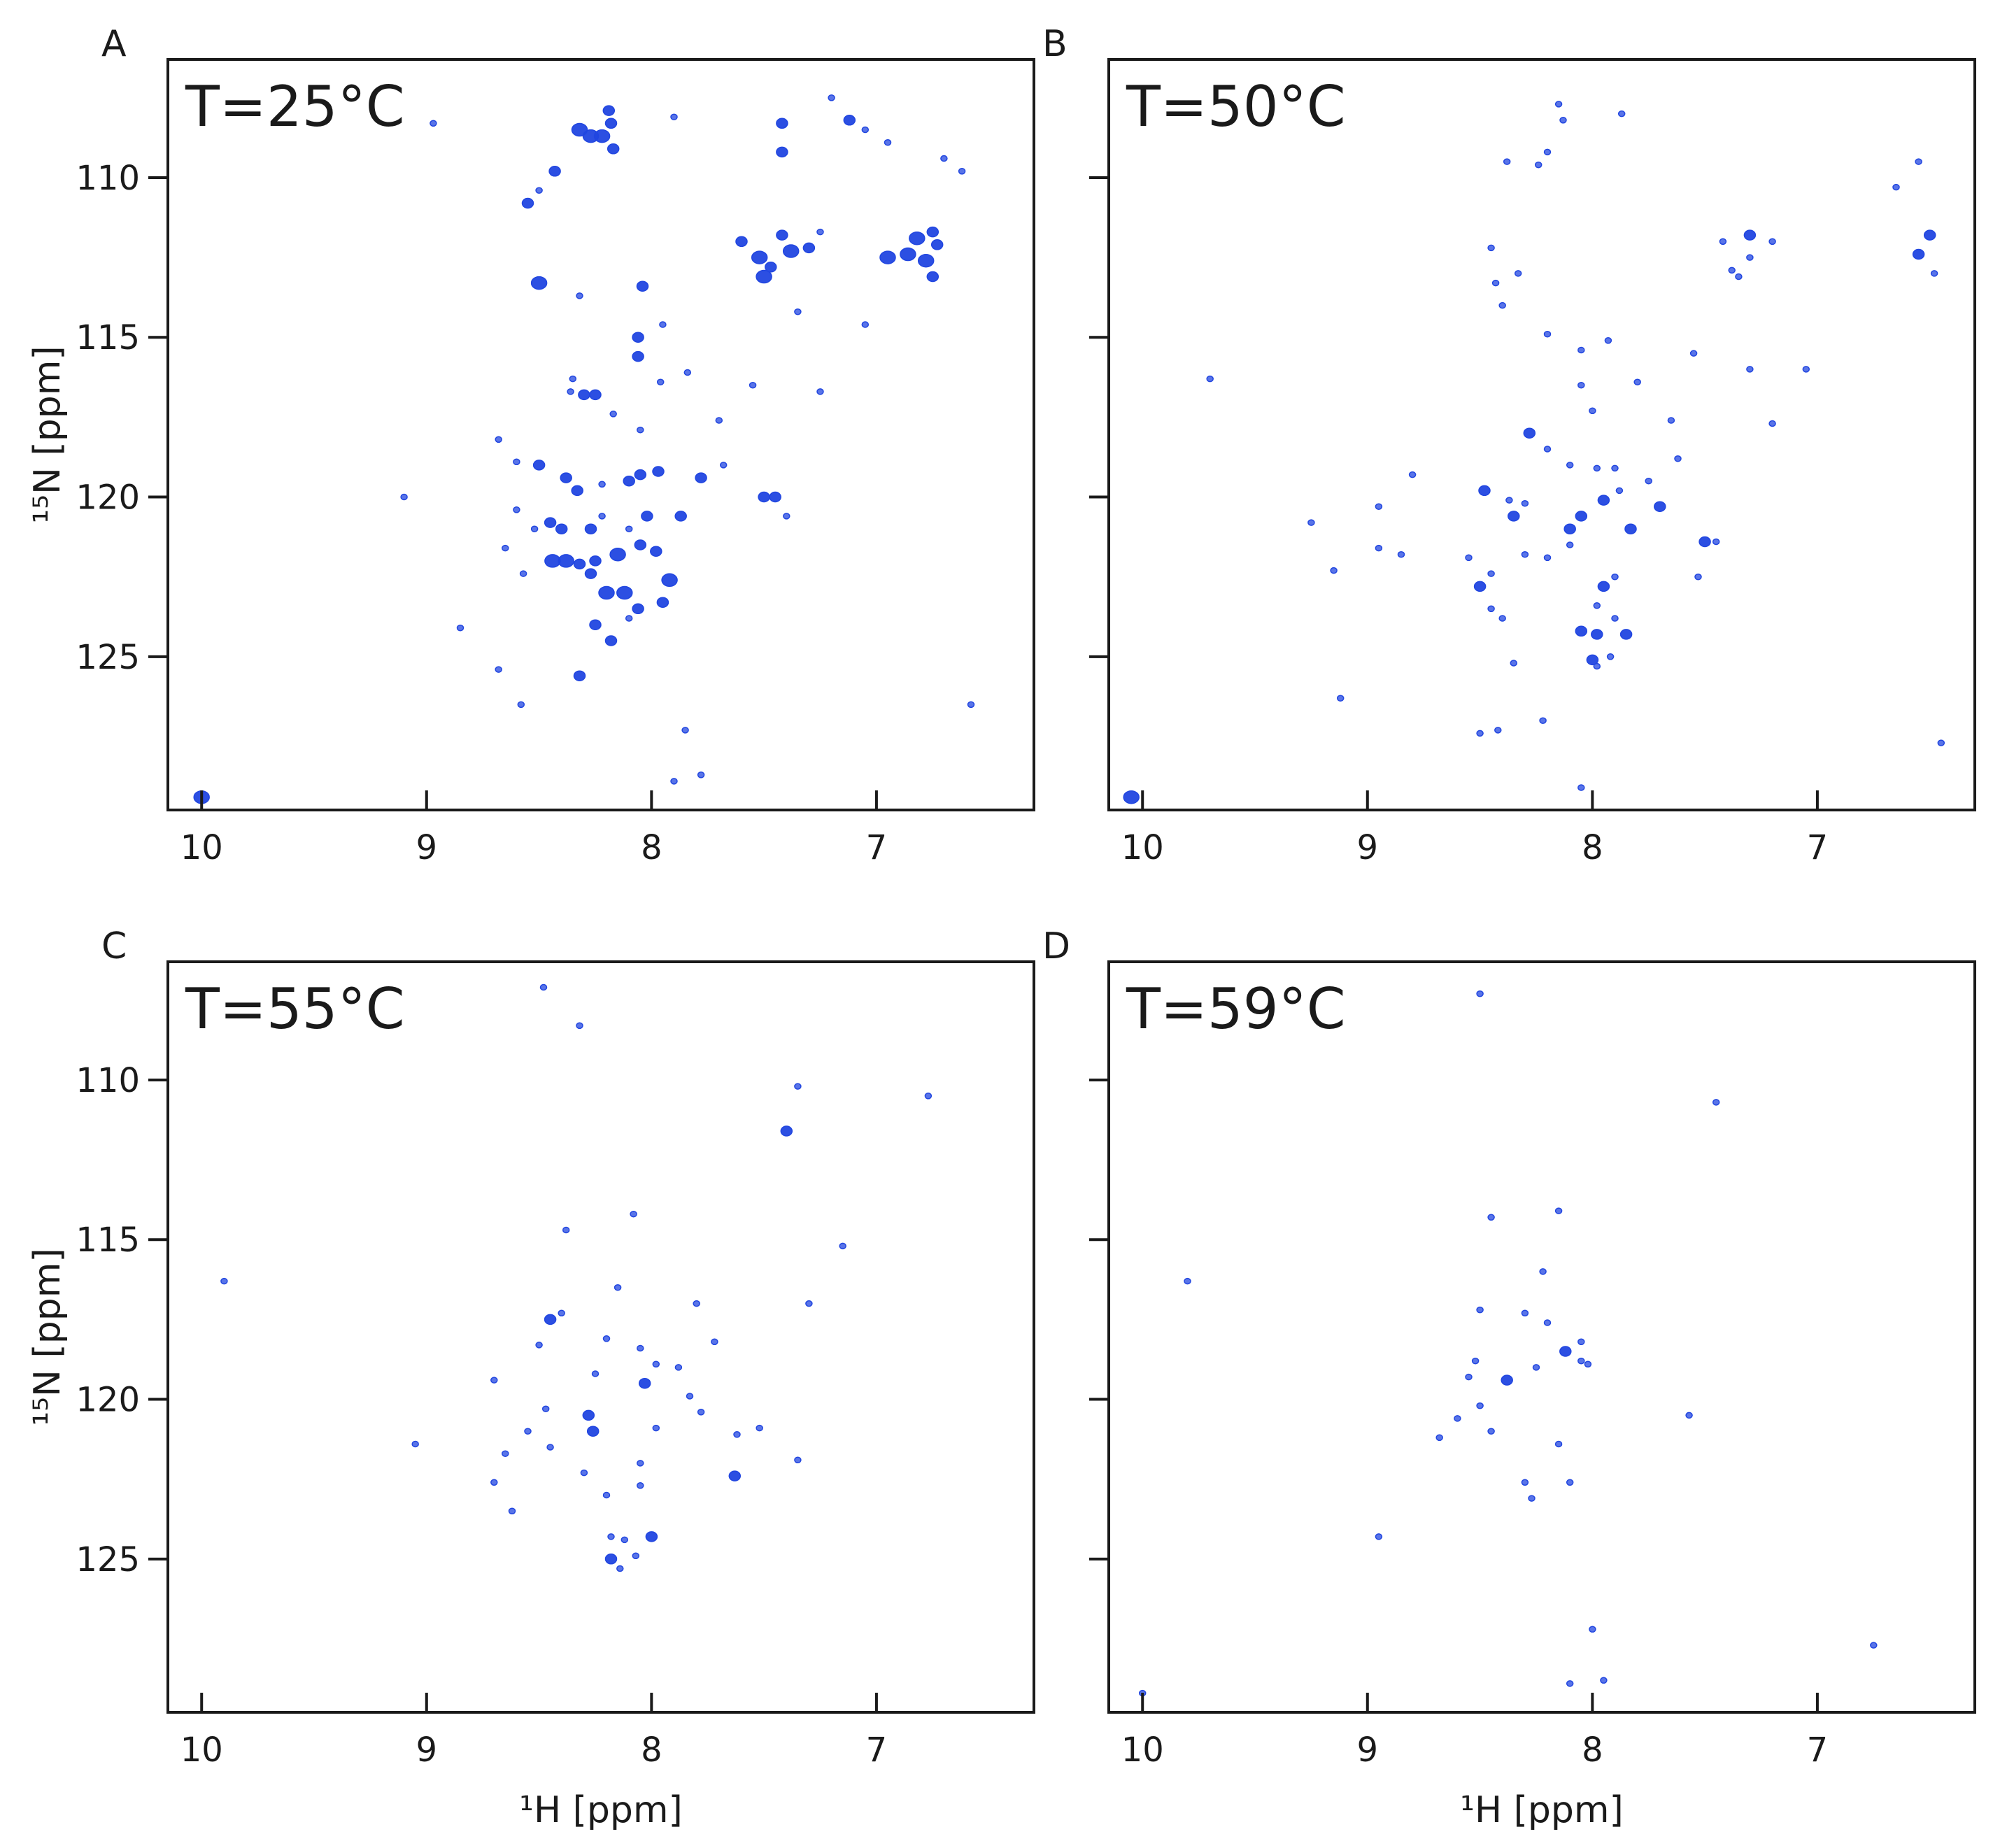 The height and width of the screenshot is (1848, 2000). Describe the element at coordinates (1236, 1009) in the screenshot. I see `temperature-label: T=59°C` at that location.